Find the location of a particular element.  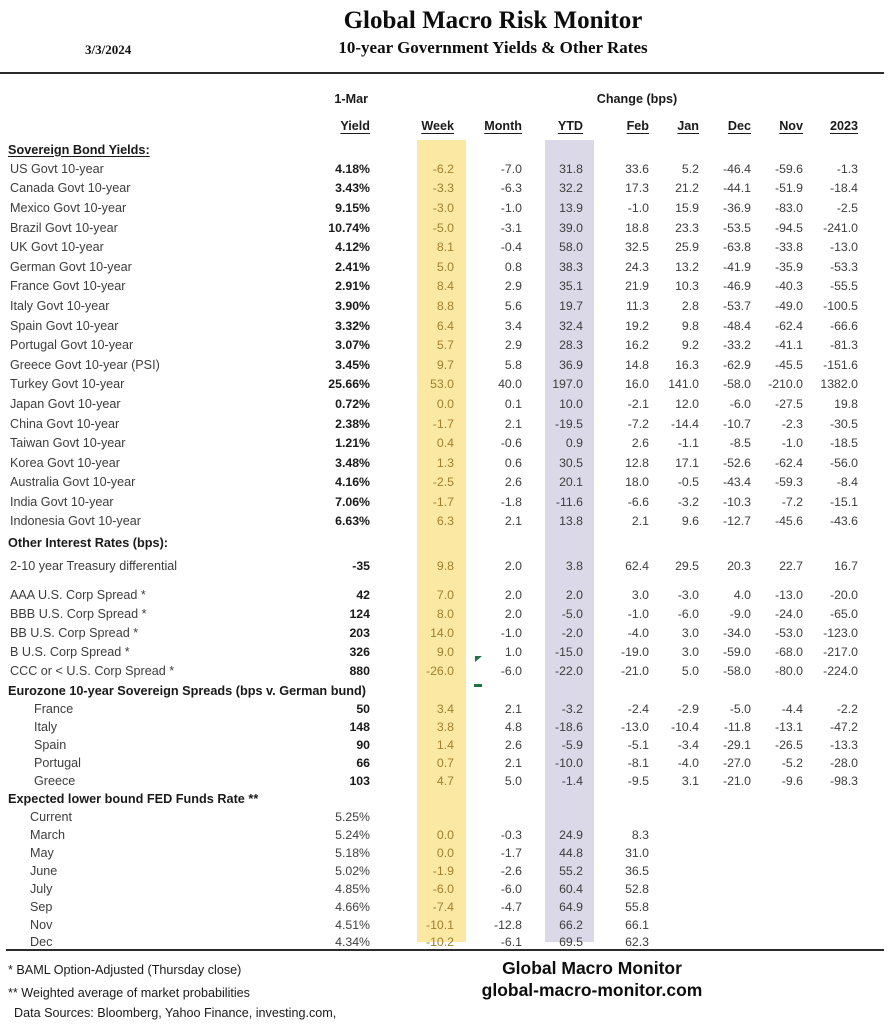

cell-feb: 18.8 is located at coordinates (637, 227).